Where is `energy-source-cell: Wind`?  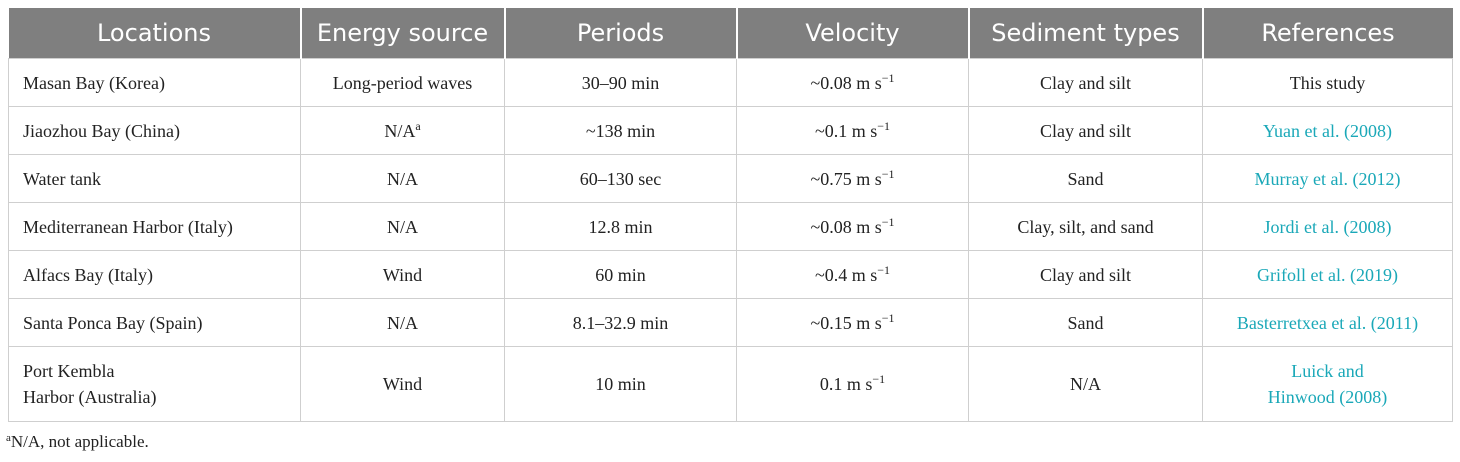
energy-source-cell: Wind is located at coordinates (402, 384).